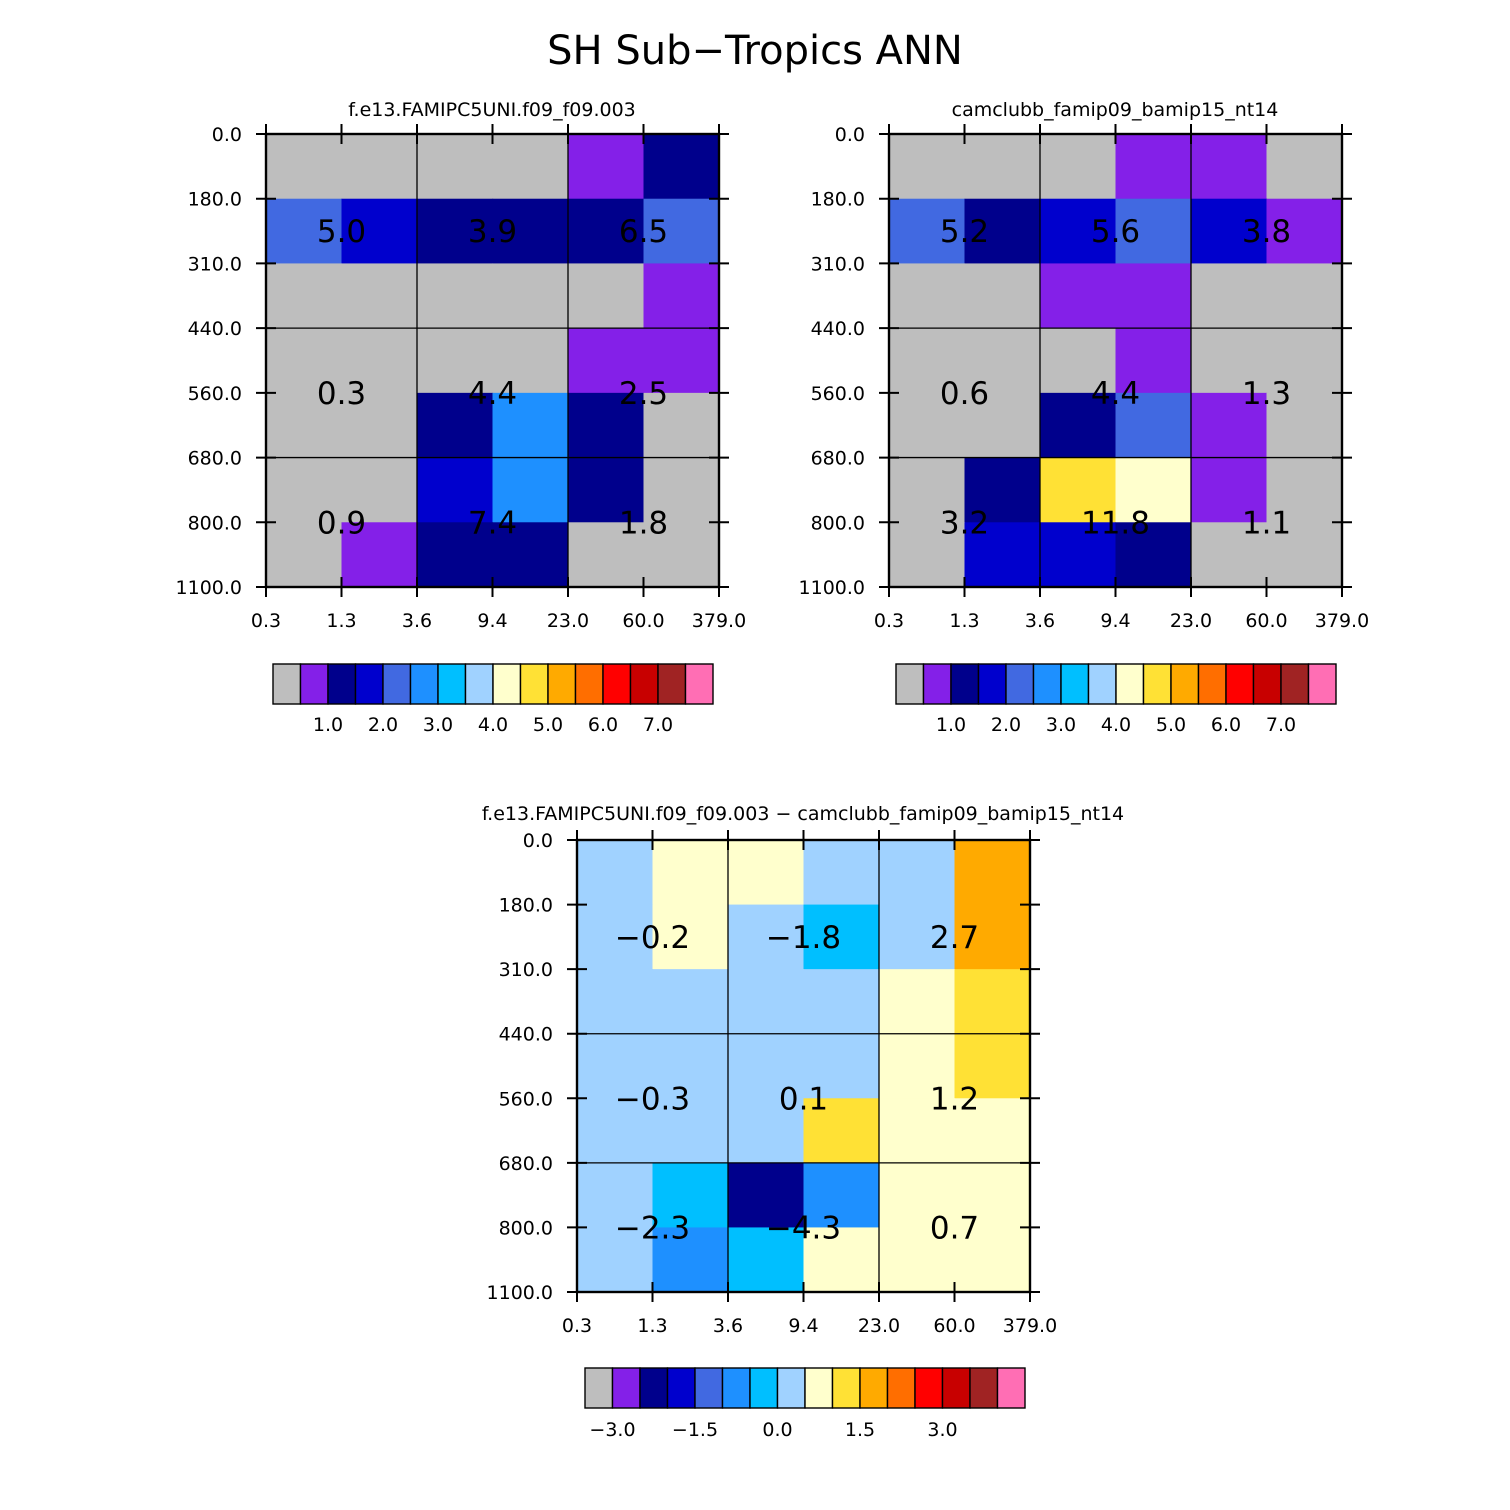 The width and height of the screenshot is (1510, 1510). I want to click on box-value-label: 0.1, so click(803, 1099).